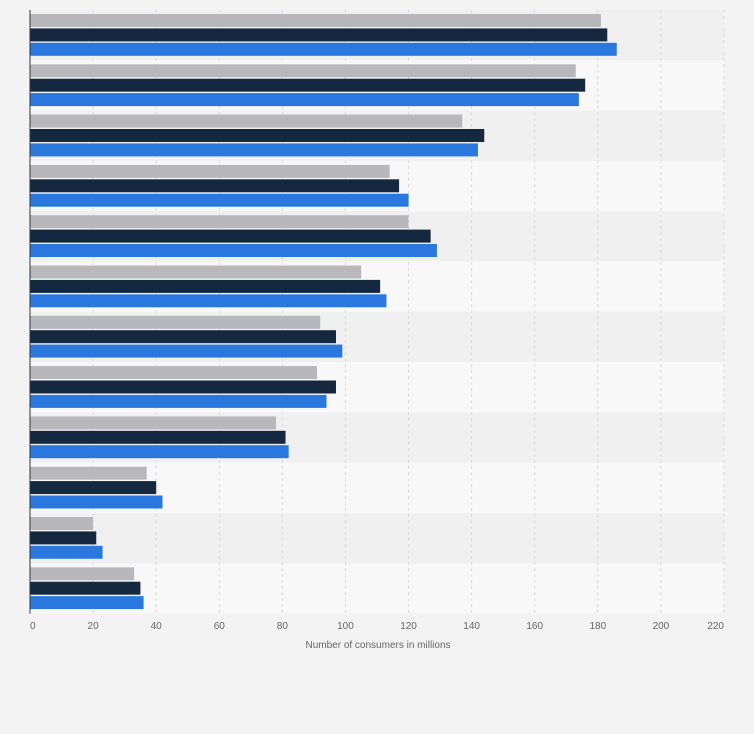 This screenshot has width=754, height=734. Describe the element at coordinates (377, 626) in the screenshot. I see `x-tick-labels: 0 20 40 60 80 100 120 140 160 180 200 220` at that location.